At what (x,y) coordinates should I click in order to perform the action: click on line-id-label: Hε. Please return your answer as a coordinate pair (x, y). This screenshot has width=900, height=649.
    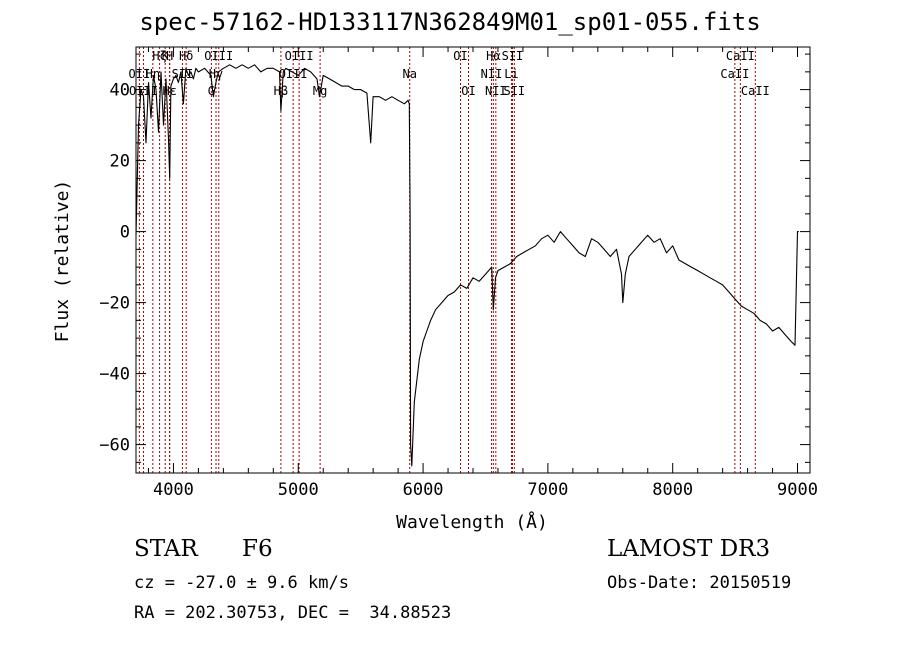
    Looking at the image, I should click on (169, 91).